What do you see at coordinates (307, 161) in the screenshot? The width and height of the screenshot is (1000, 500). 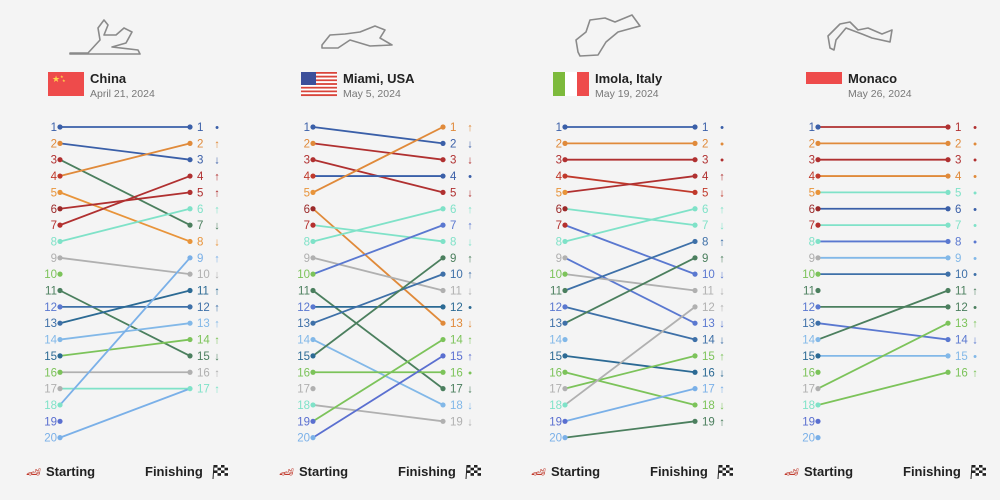 I see `start-position-label: 3` at bounding box center [307, 161].